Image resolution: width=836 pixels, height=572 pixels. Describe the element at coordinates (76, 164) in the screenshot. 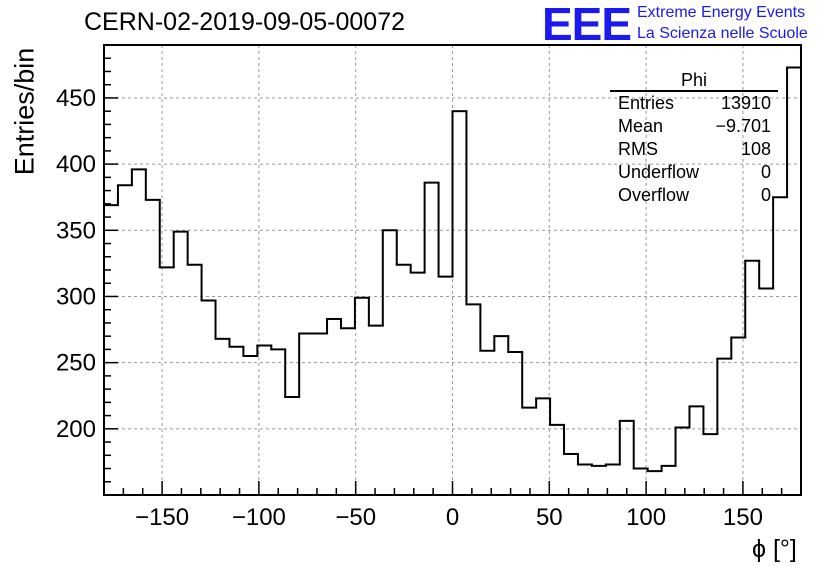

I see `y-tick-label: 400` at that location.